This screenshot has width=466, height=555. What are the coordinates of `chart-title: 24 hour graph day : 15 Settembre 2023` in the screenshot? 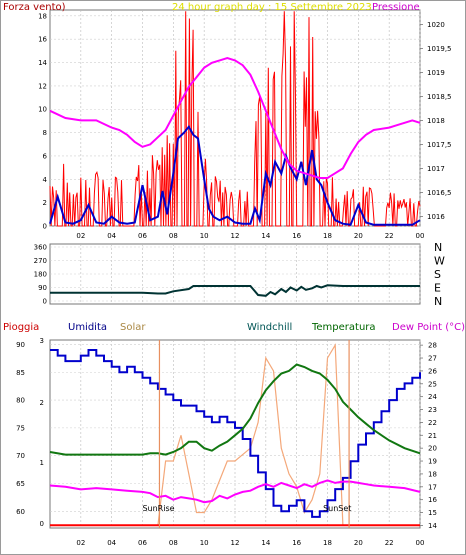 It's located at (272, 7).